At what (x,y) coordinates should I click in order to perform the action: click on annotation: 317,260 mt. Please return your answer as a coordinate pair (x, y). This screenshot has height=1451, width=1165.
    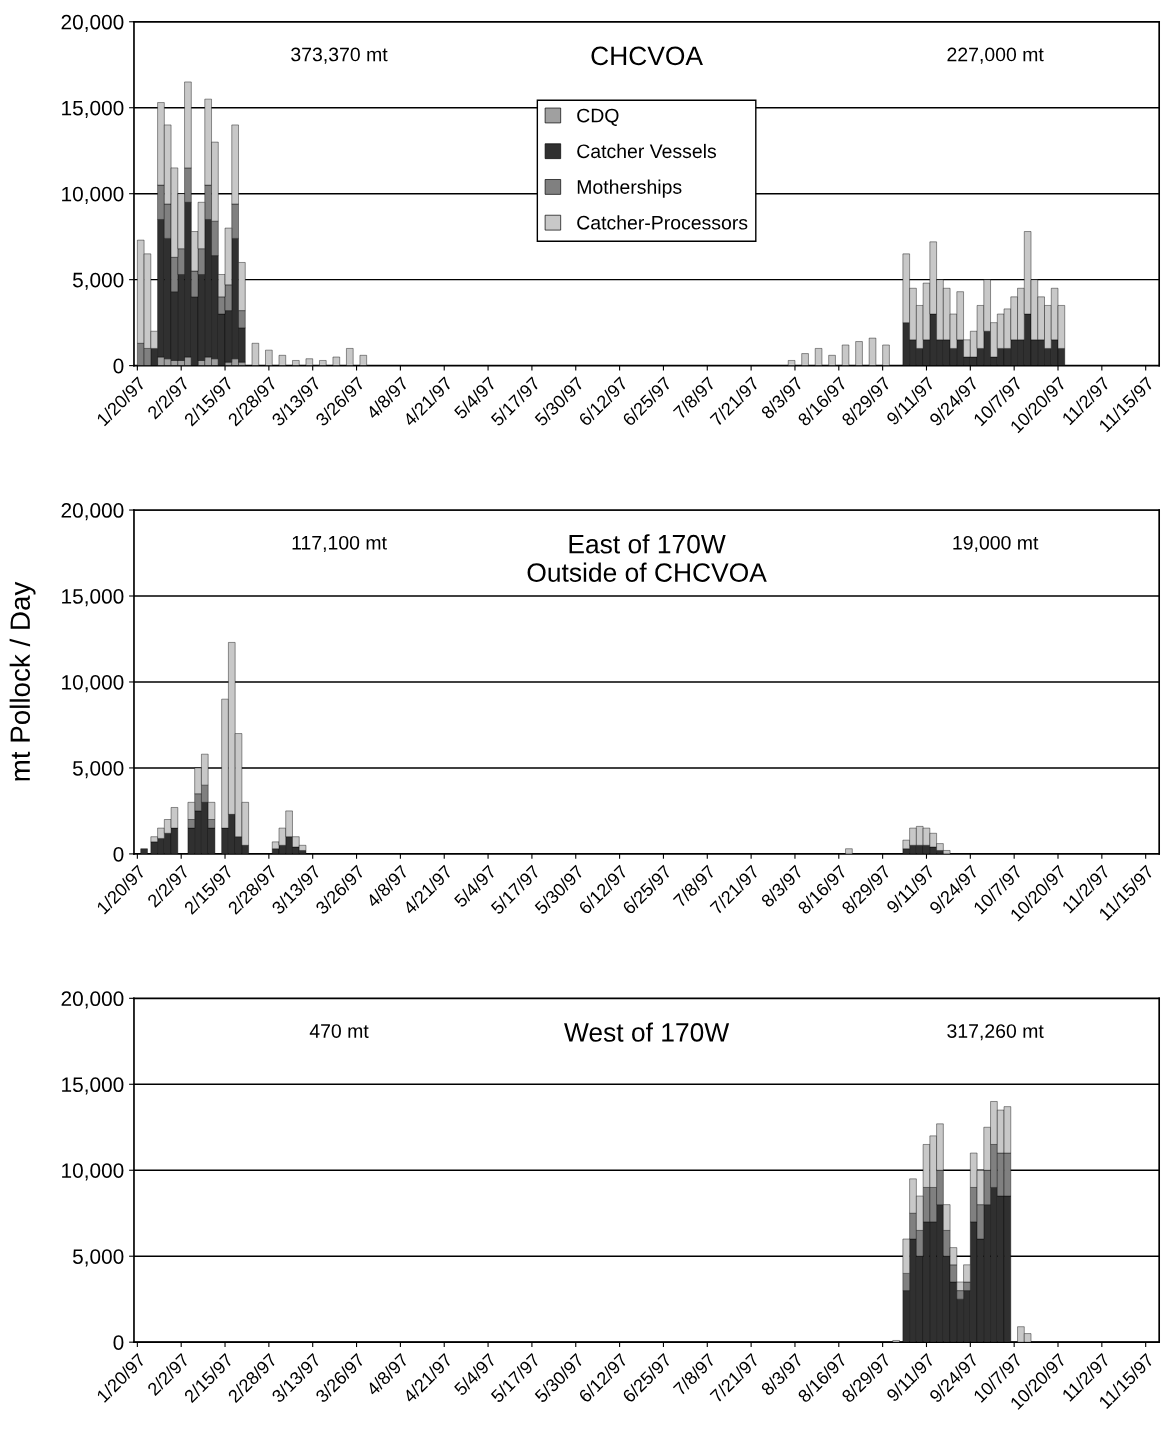
    Looking at the image, I should click on (995, 1032).